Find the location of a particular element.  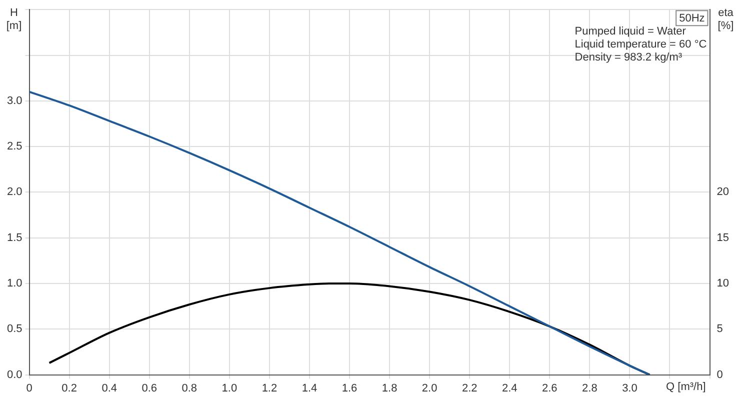

x-tick-label: 1.2 is located at coordinates (270, 388).